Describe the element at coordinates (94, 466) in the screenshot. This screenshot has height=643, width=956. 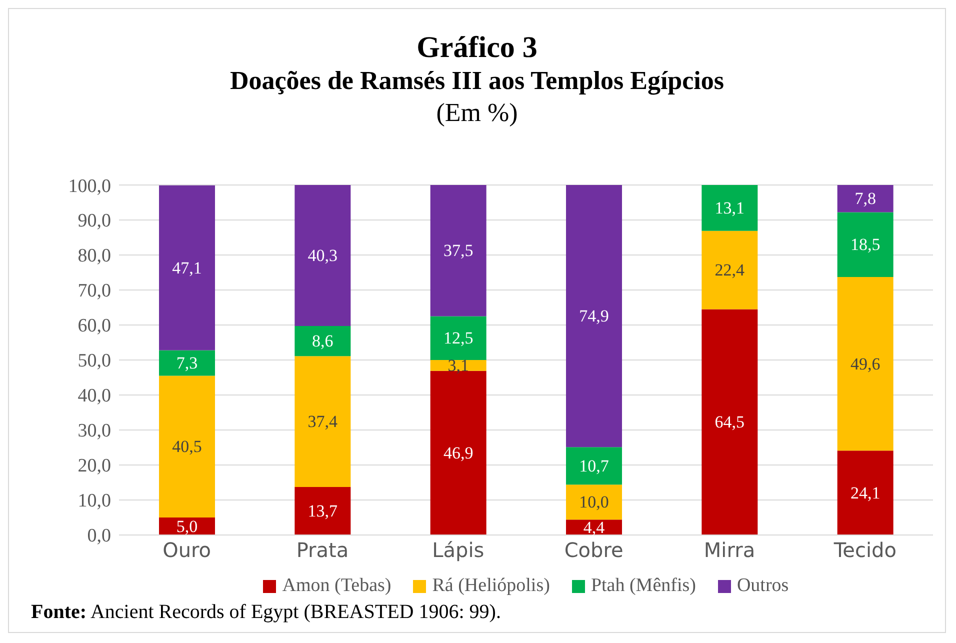
I see `y-tick-label: 20,0` at that location.